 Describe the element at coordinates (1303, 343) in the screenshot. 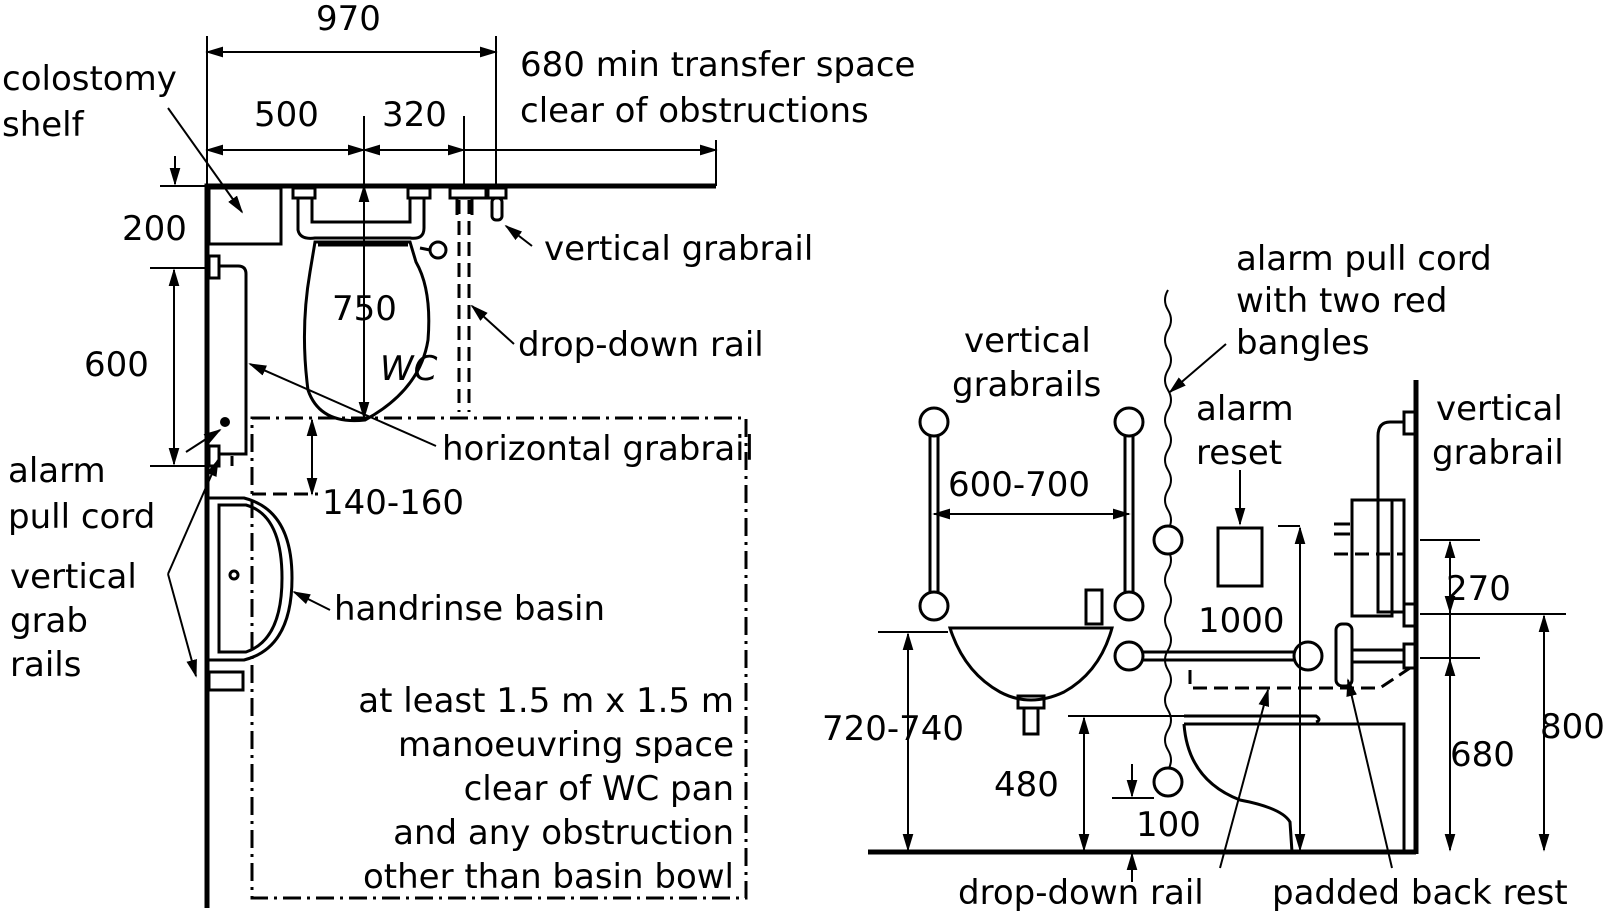

I see `alarm-cord-label-3: bangles` at that location.